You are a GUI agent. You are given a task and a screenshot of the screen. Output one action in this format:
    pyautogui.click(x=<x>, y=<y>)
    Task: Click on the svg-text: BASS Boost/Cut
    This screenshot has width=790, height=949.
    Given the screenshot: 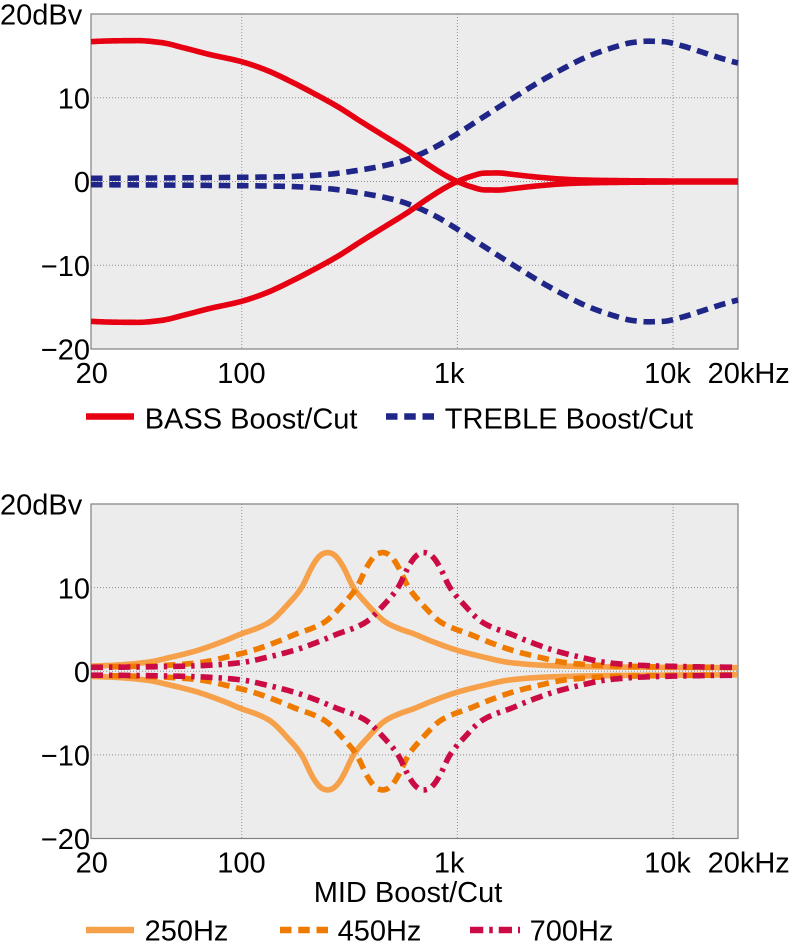 What is the action you would take?
    pyautogui.click(x=251, y=419)
    